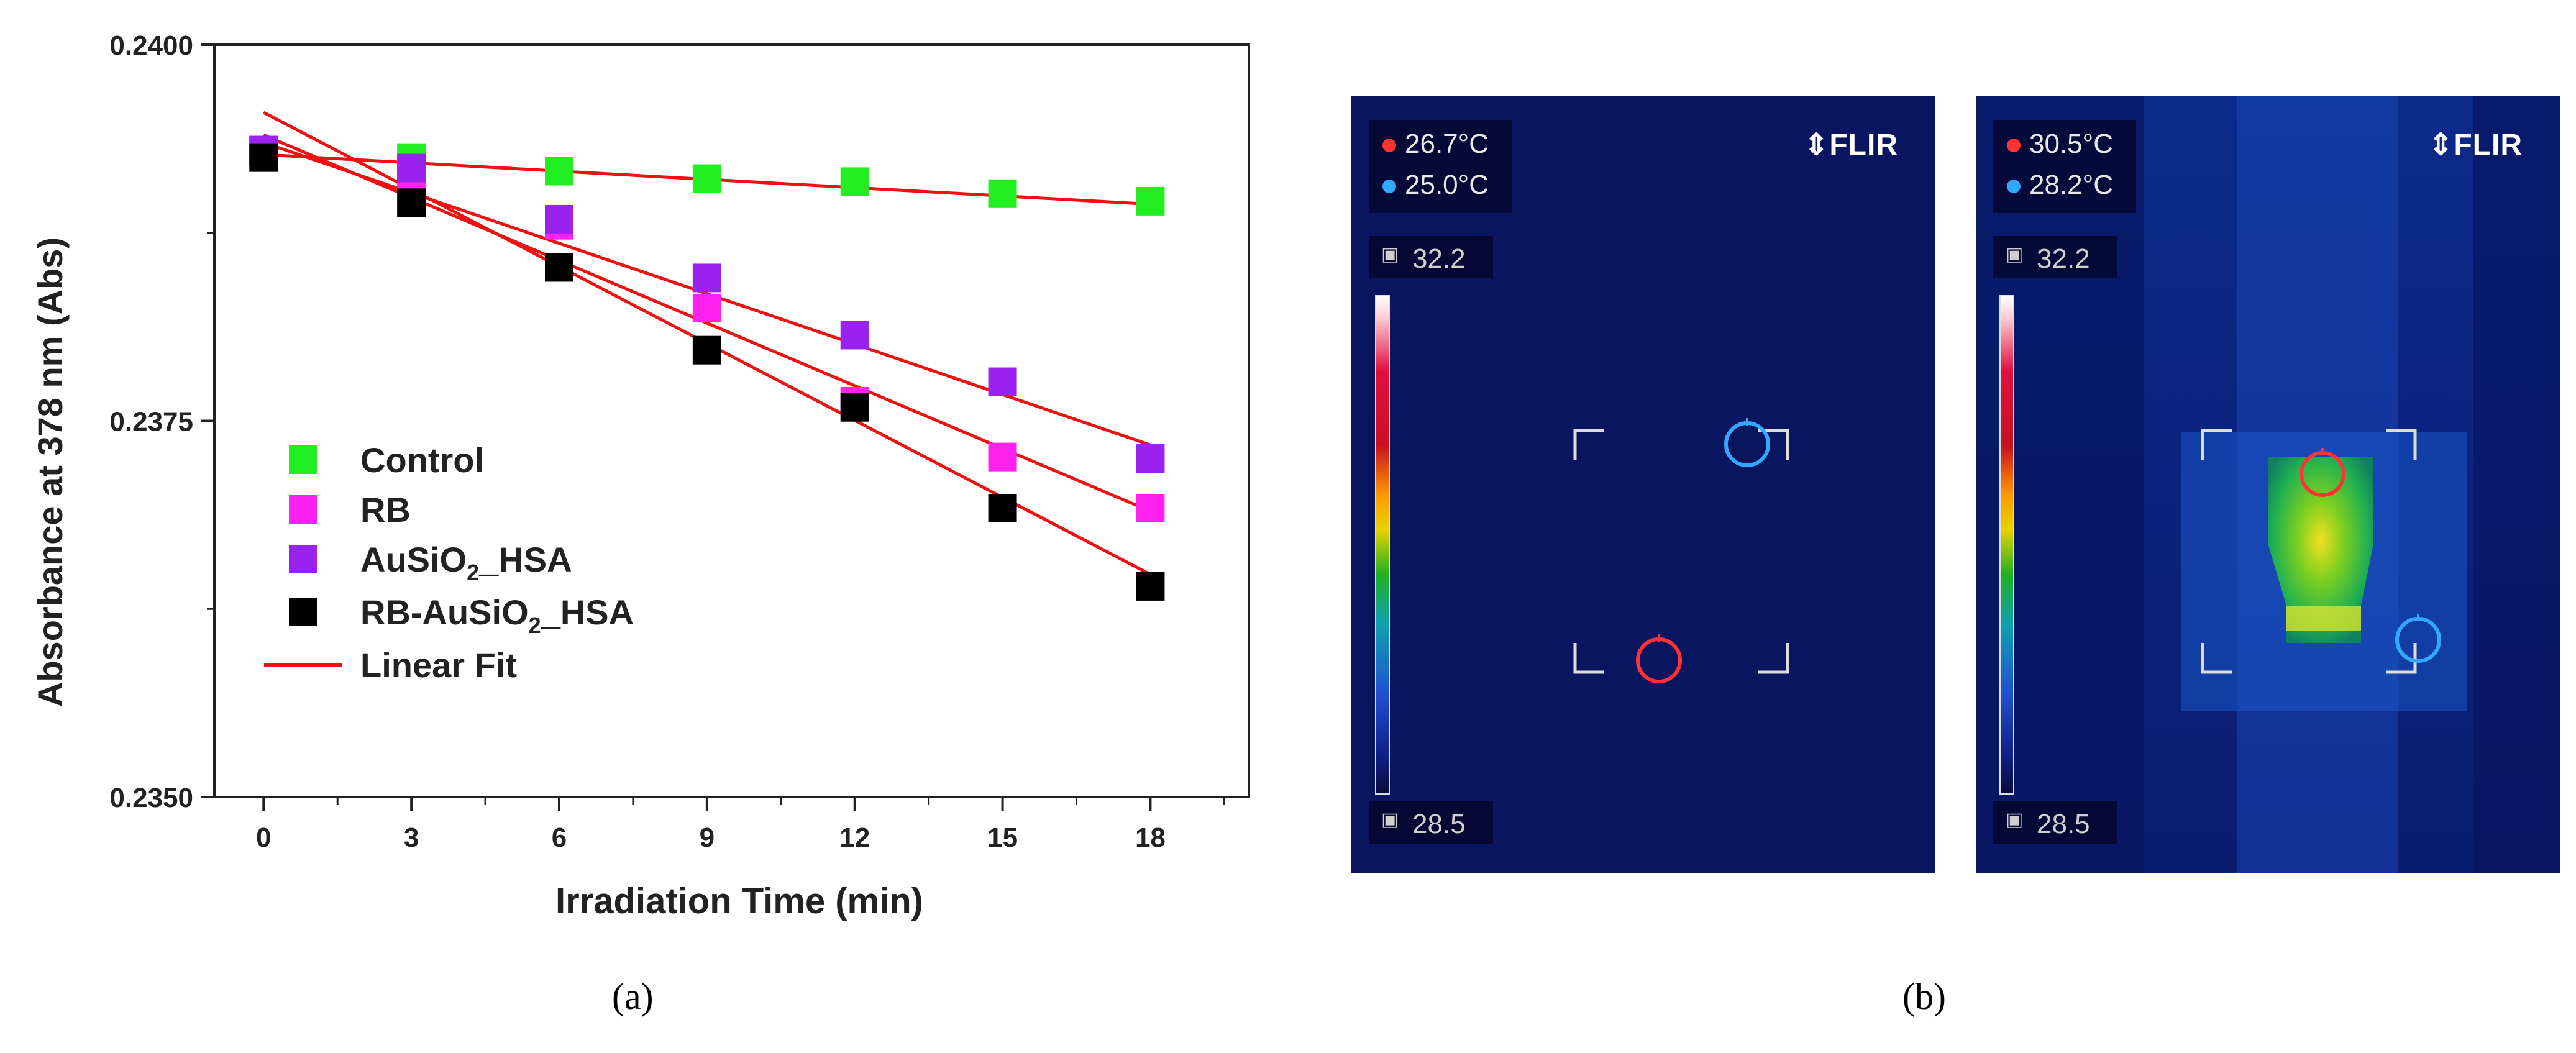 This screenshot has width=2576, height=1053. Describe the element at coordinates (559, 838) in the screenshot. I see `x-tick-label: 6` at that location.